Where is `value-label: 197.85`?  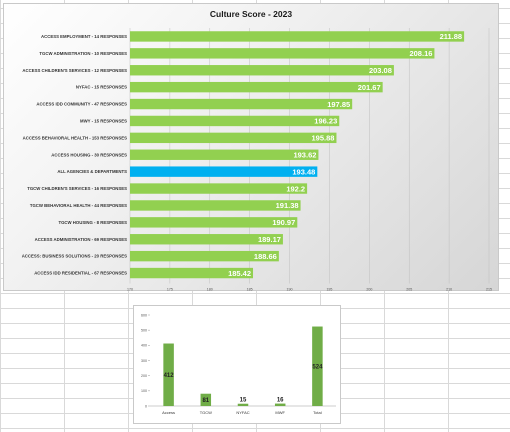 value-label: 197.85 is located at coordinates (338, 104).